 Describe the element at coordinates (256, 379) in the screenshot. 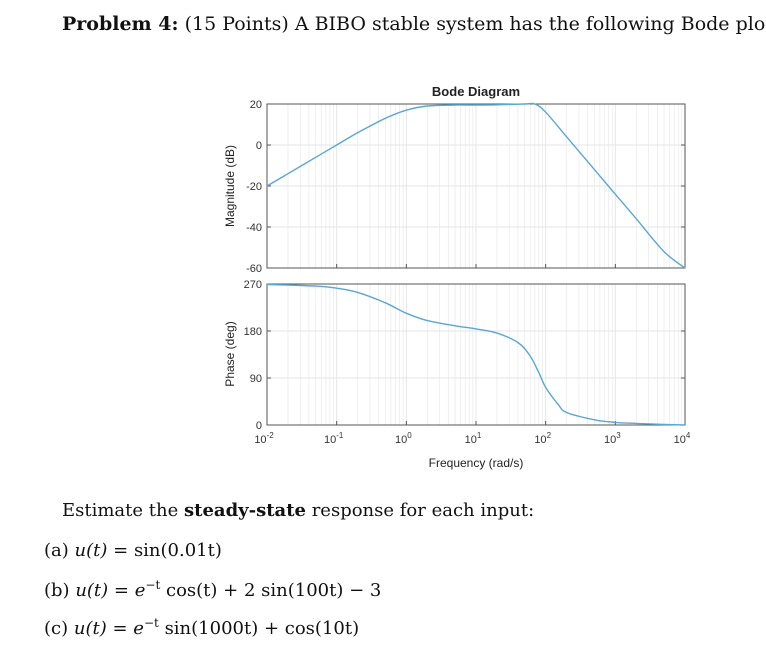

I see `y-tick-label: 90` at that location.